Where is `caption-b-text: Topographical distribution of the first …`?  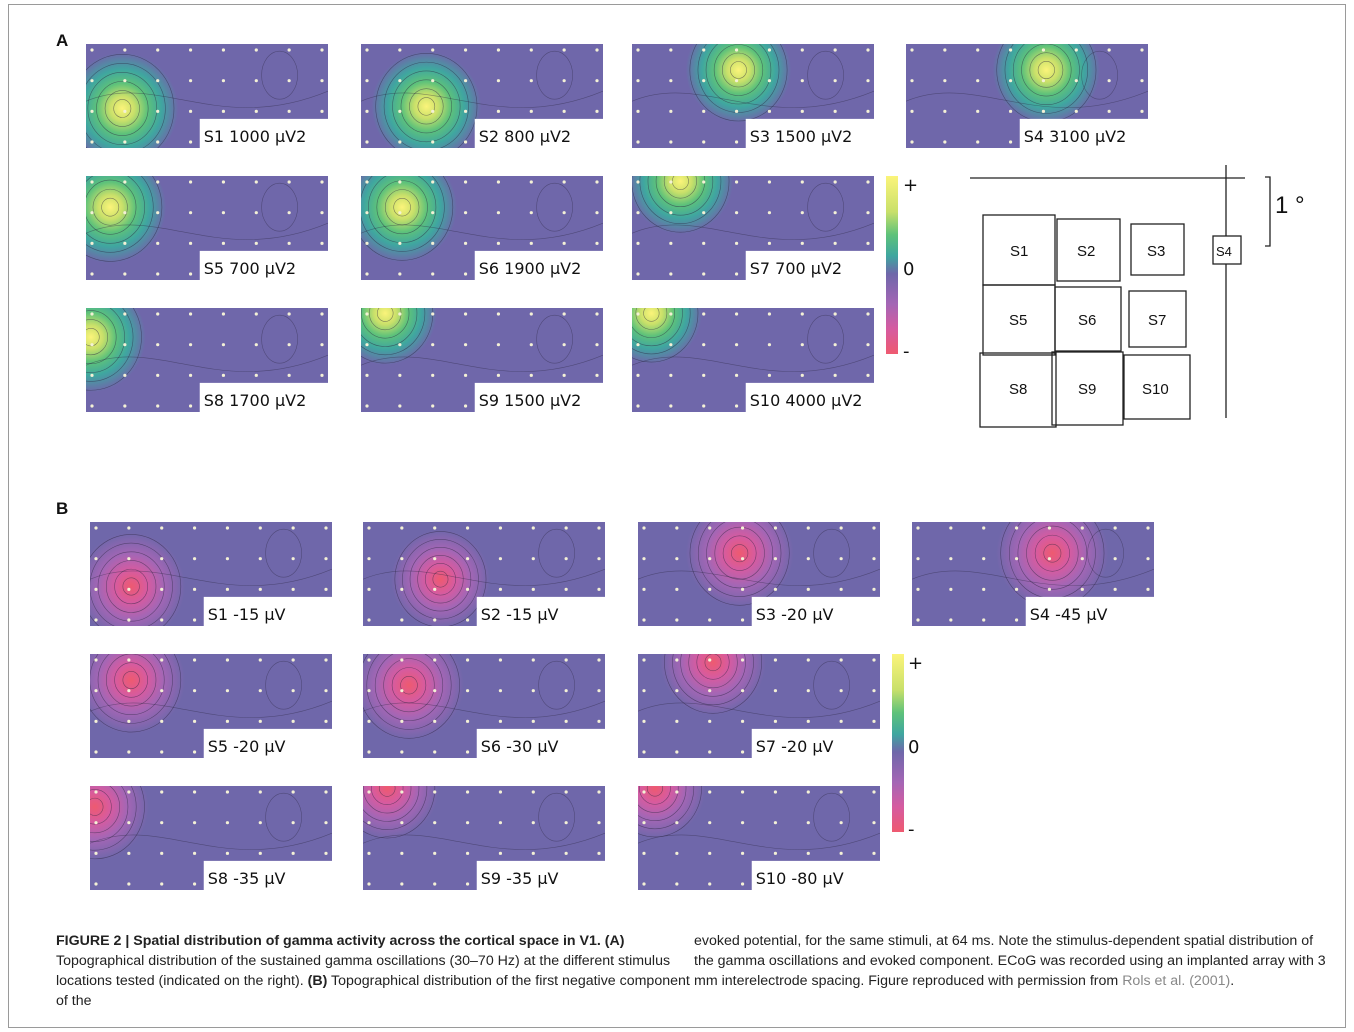 caption-b-text: Topographical distribution of the first … is located at coordinates (373, 991).